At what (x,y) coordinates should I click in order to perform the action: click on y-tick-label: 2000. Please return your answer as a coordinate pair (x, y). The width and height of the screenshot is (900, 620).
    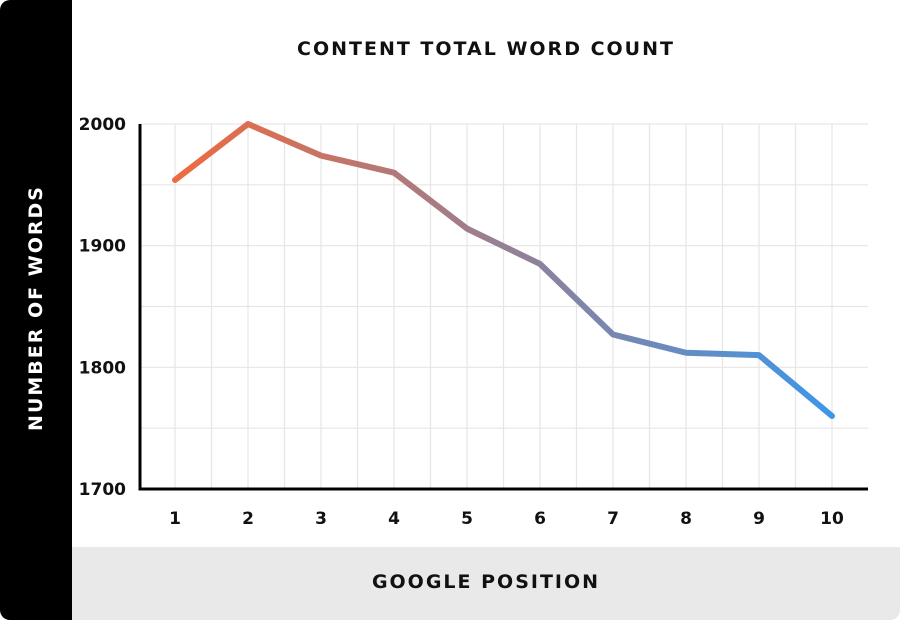
    Looking at the image, I should click on (102, 125).